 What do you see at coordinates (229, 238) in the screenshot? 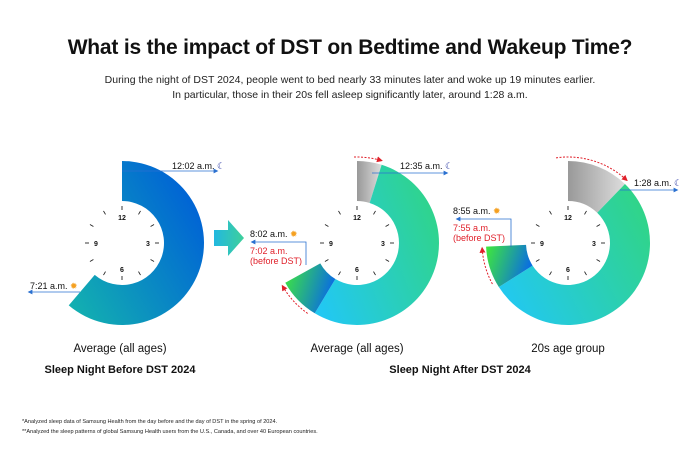
I see `arrow-right-icon` at bounding box center [229, 238].